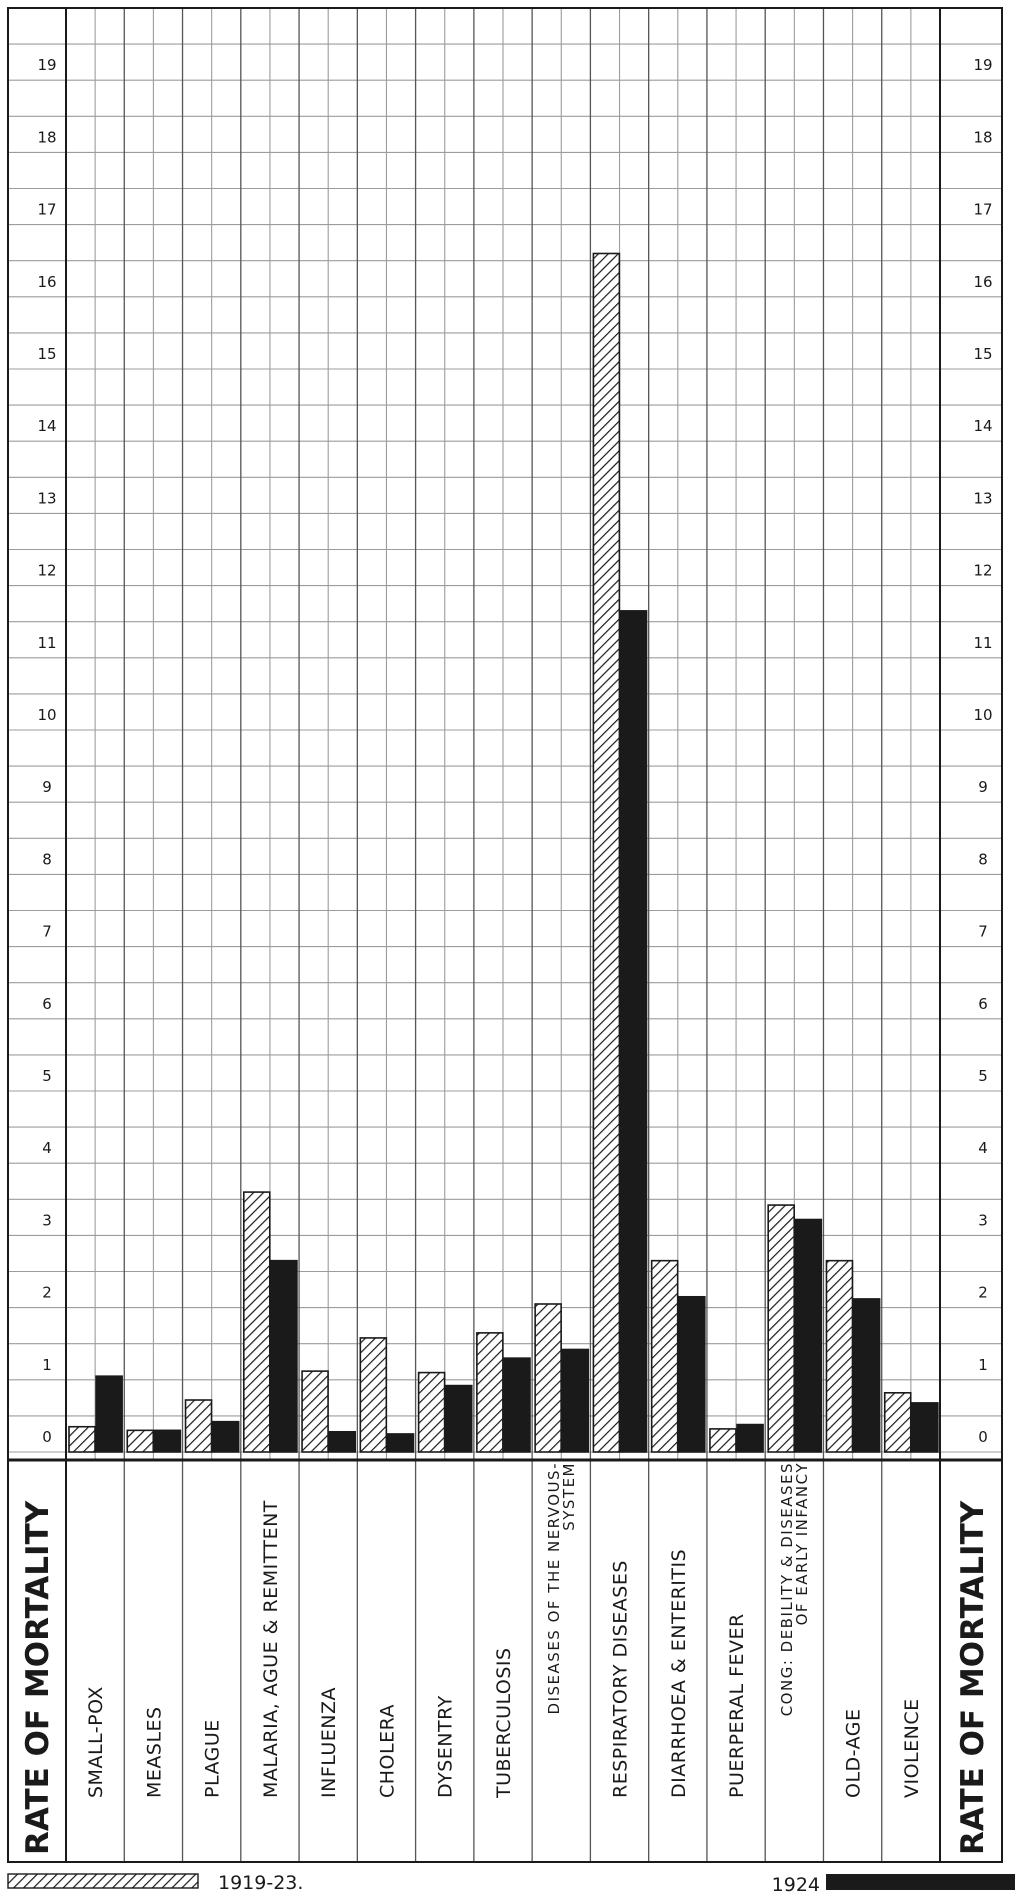  Describe the element at coordinates (554, 1588) in the screenshot. I see `category-label: DISEASES OF THE NERVOUS-` at that location.